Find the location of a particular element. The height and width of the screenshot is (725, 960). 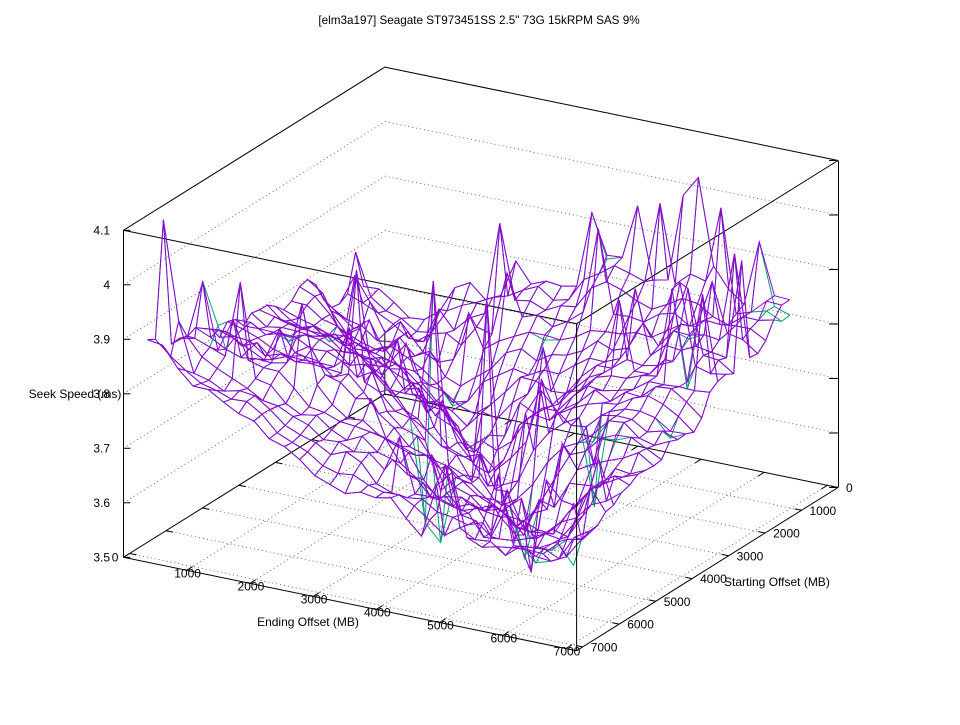

svg-text: 3.8 is located at coordinates (101, 394).